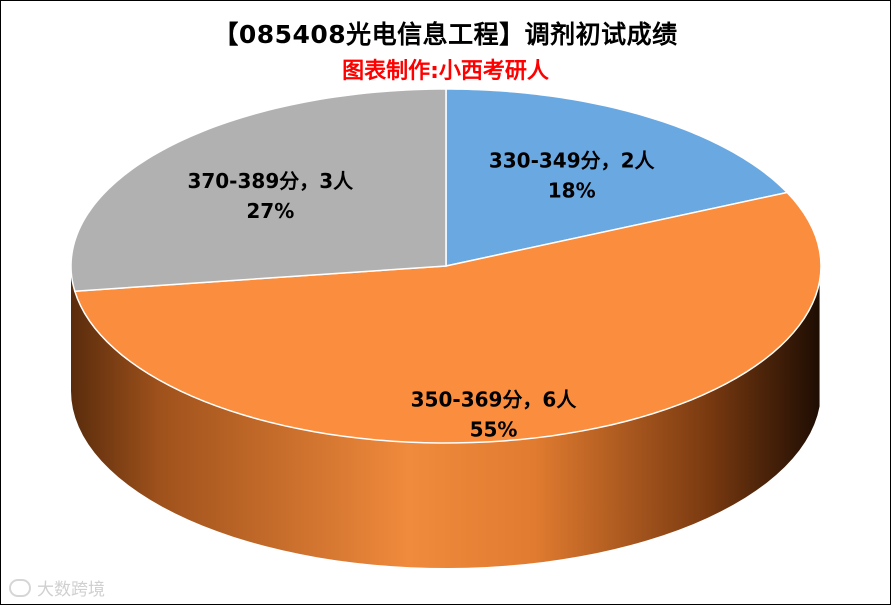 The image size is (891, 606). I want to click on slice-label-2: 350-369分，6人, so click(494, 399).